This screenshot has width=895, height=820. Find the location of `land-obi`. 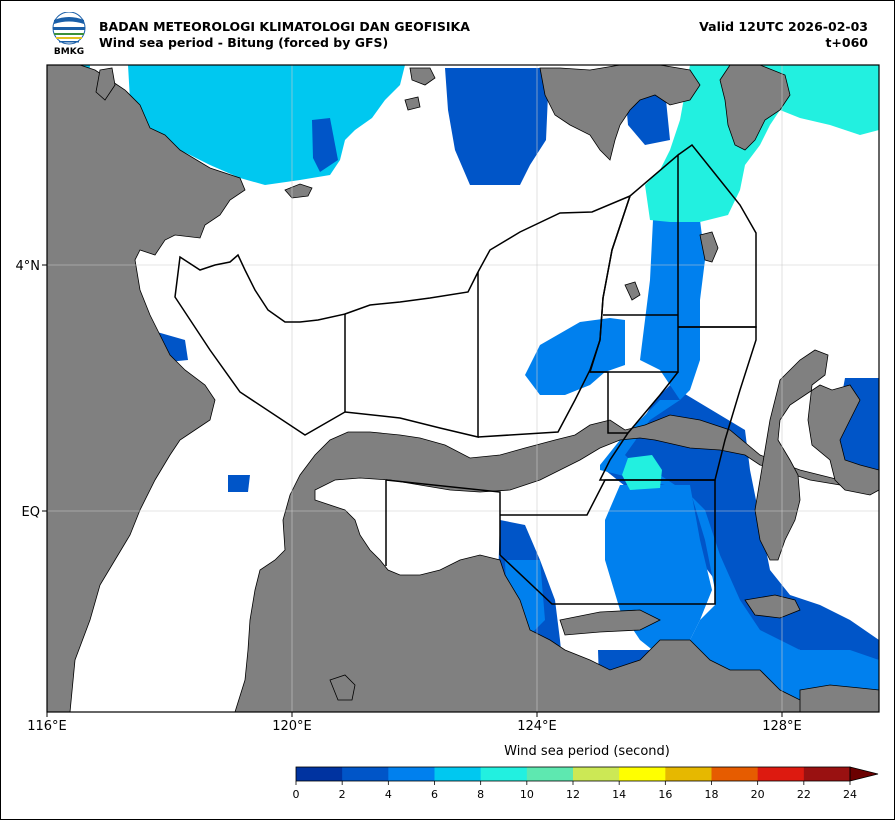

land-obi is located at coordinates (839, 698).